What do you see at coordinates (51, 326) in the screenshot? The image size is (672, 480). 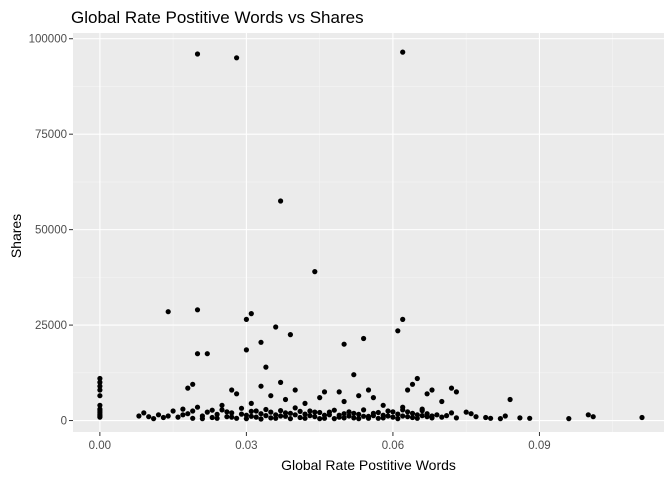 I see `y-tick-label: 25000` at bounding box center [51, 326].